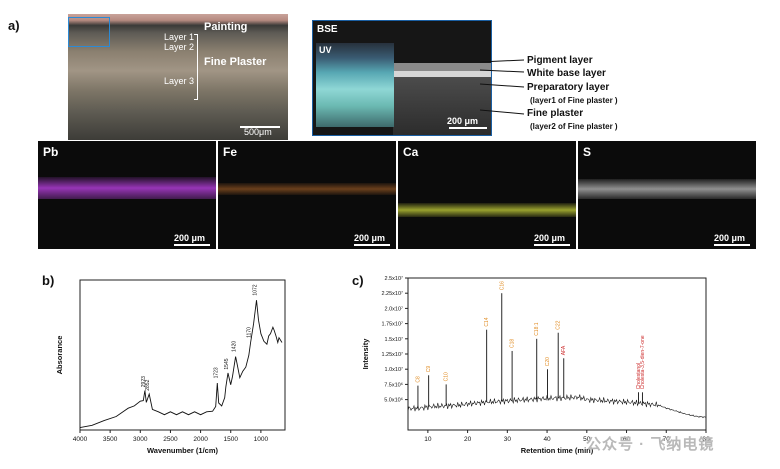 Image resolution: width=780 pixels, height=469 pixels. What do you see at coordinates (487, 195) in the screenshot?
I see `eds-map-ca: Ca 200 μm` at bounding box center [487, 195].